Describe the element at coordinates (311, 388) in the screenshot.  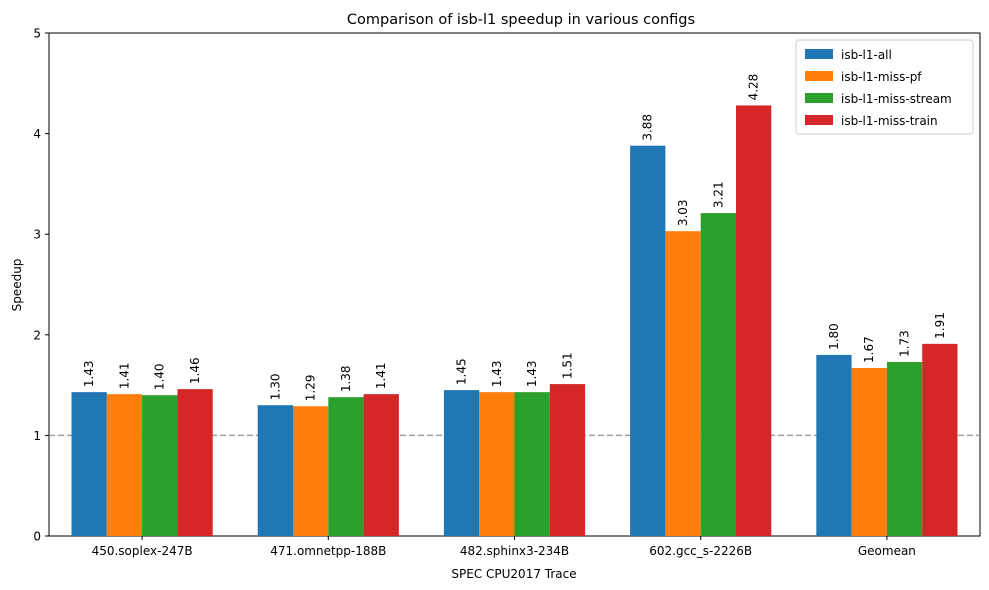
I see `bar-value-label: 1.29` at that location.